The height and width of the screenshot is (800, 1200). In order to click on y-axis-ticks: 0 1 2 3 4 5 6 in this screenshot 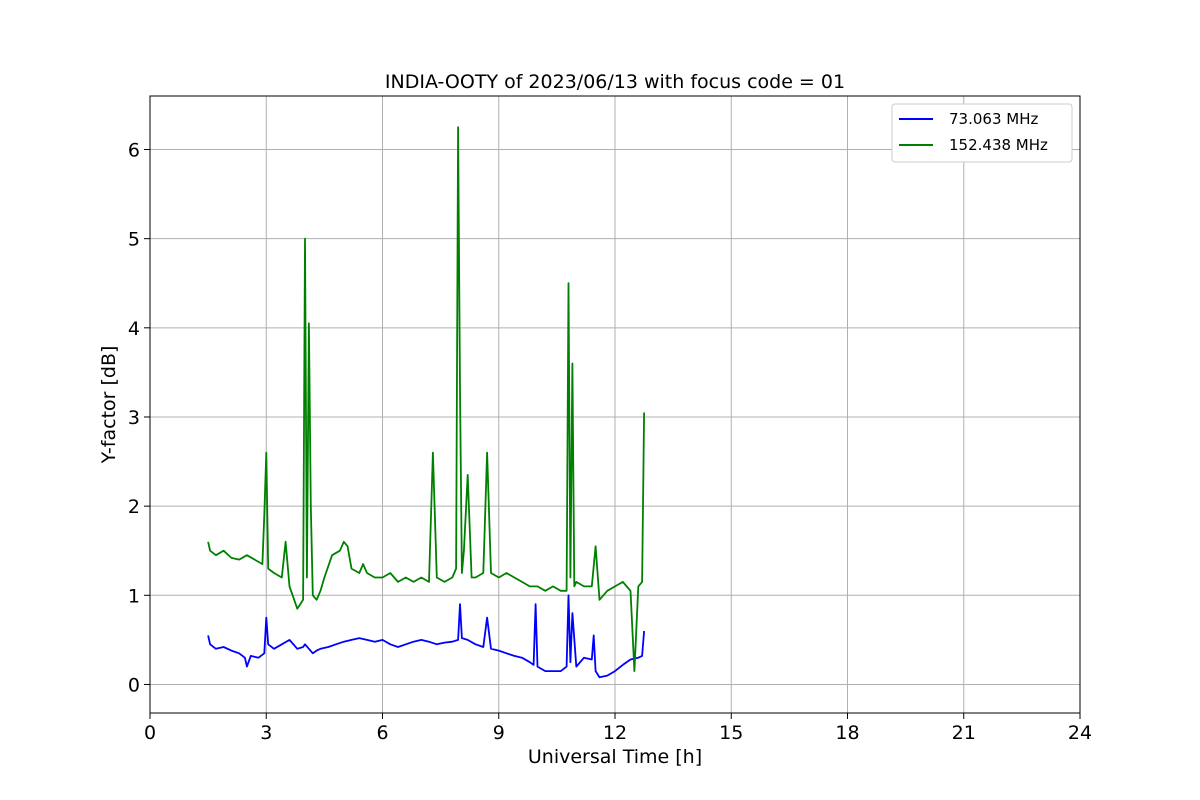, I will do `click(139, 417)`.